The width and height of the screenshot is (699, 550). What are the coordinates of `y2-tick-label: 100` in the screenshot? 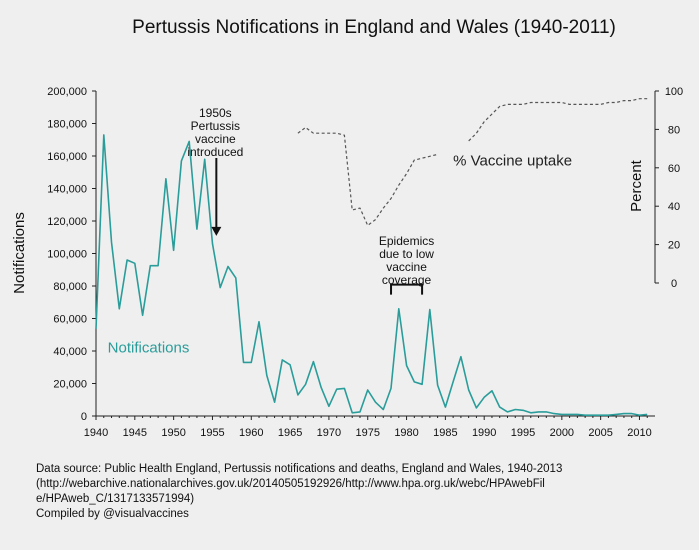 It's located at (674, 92).